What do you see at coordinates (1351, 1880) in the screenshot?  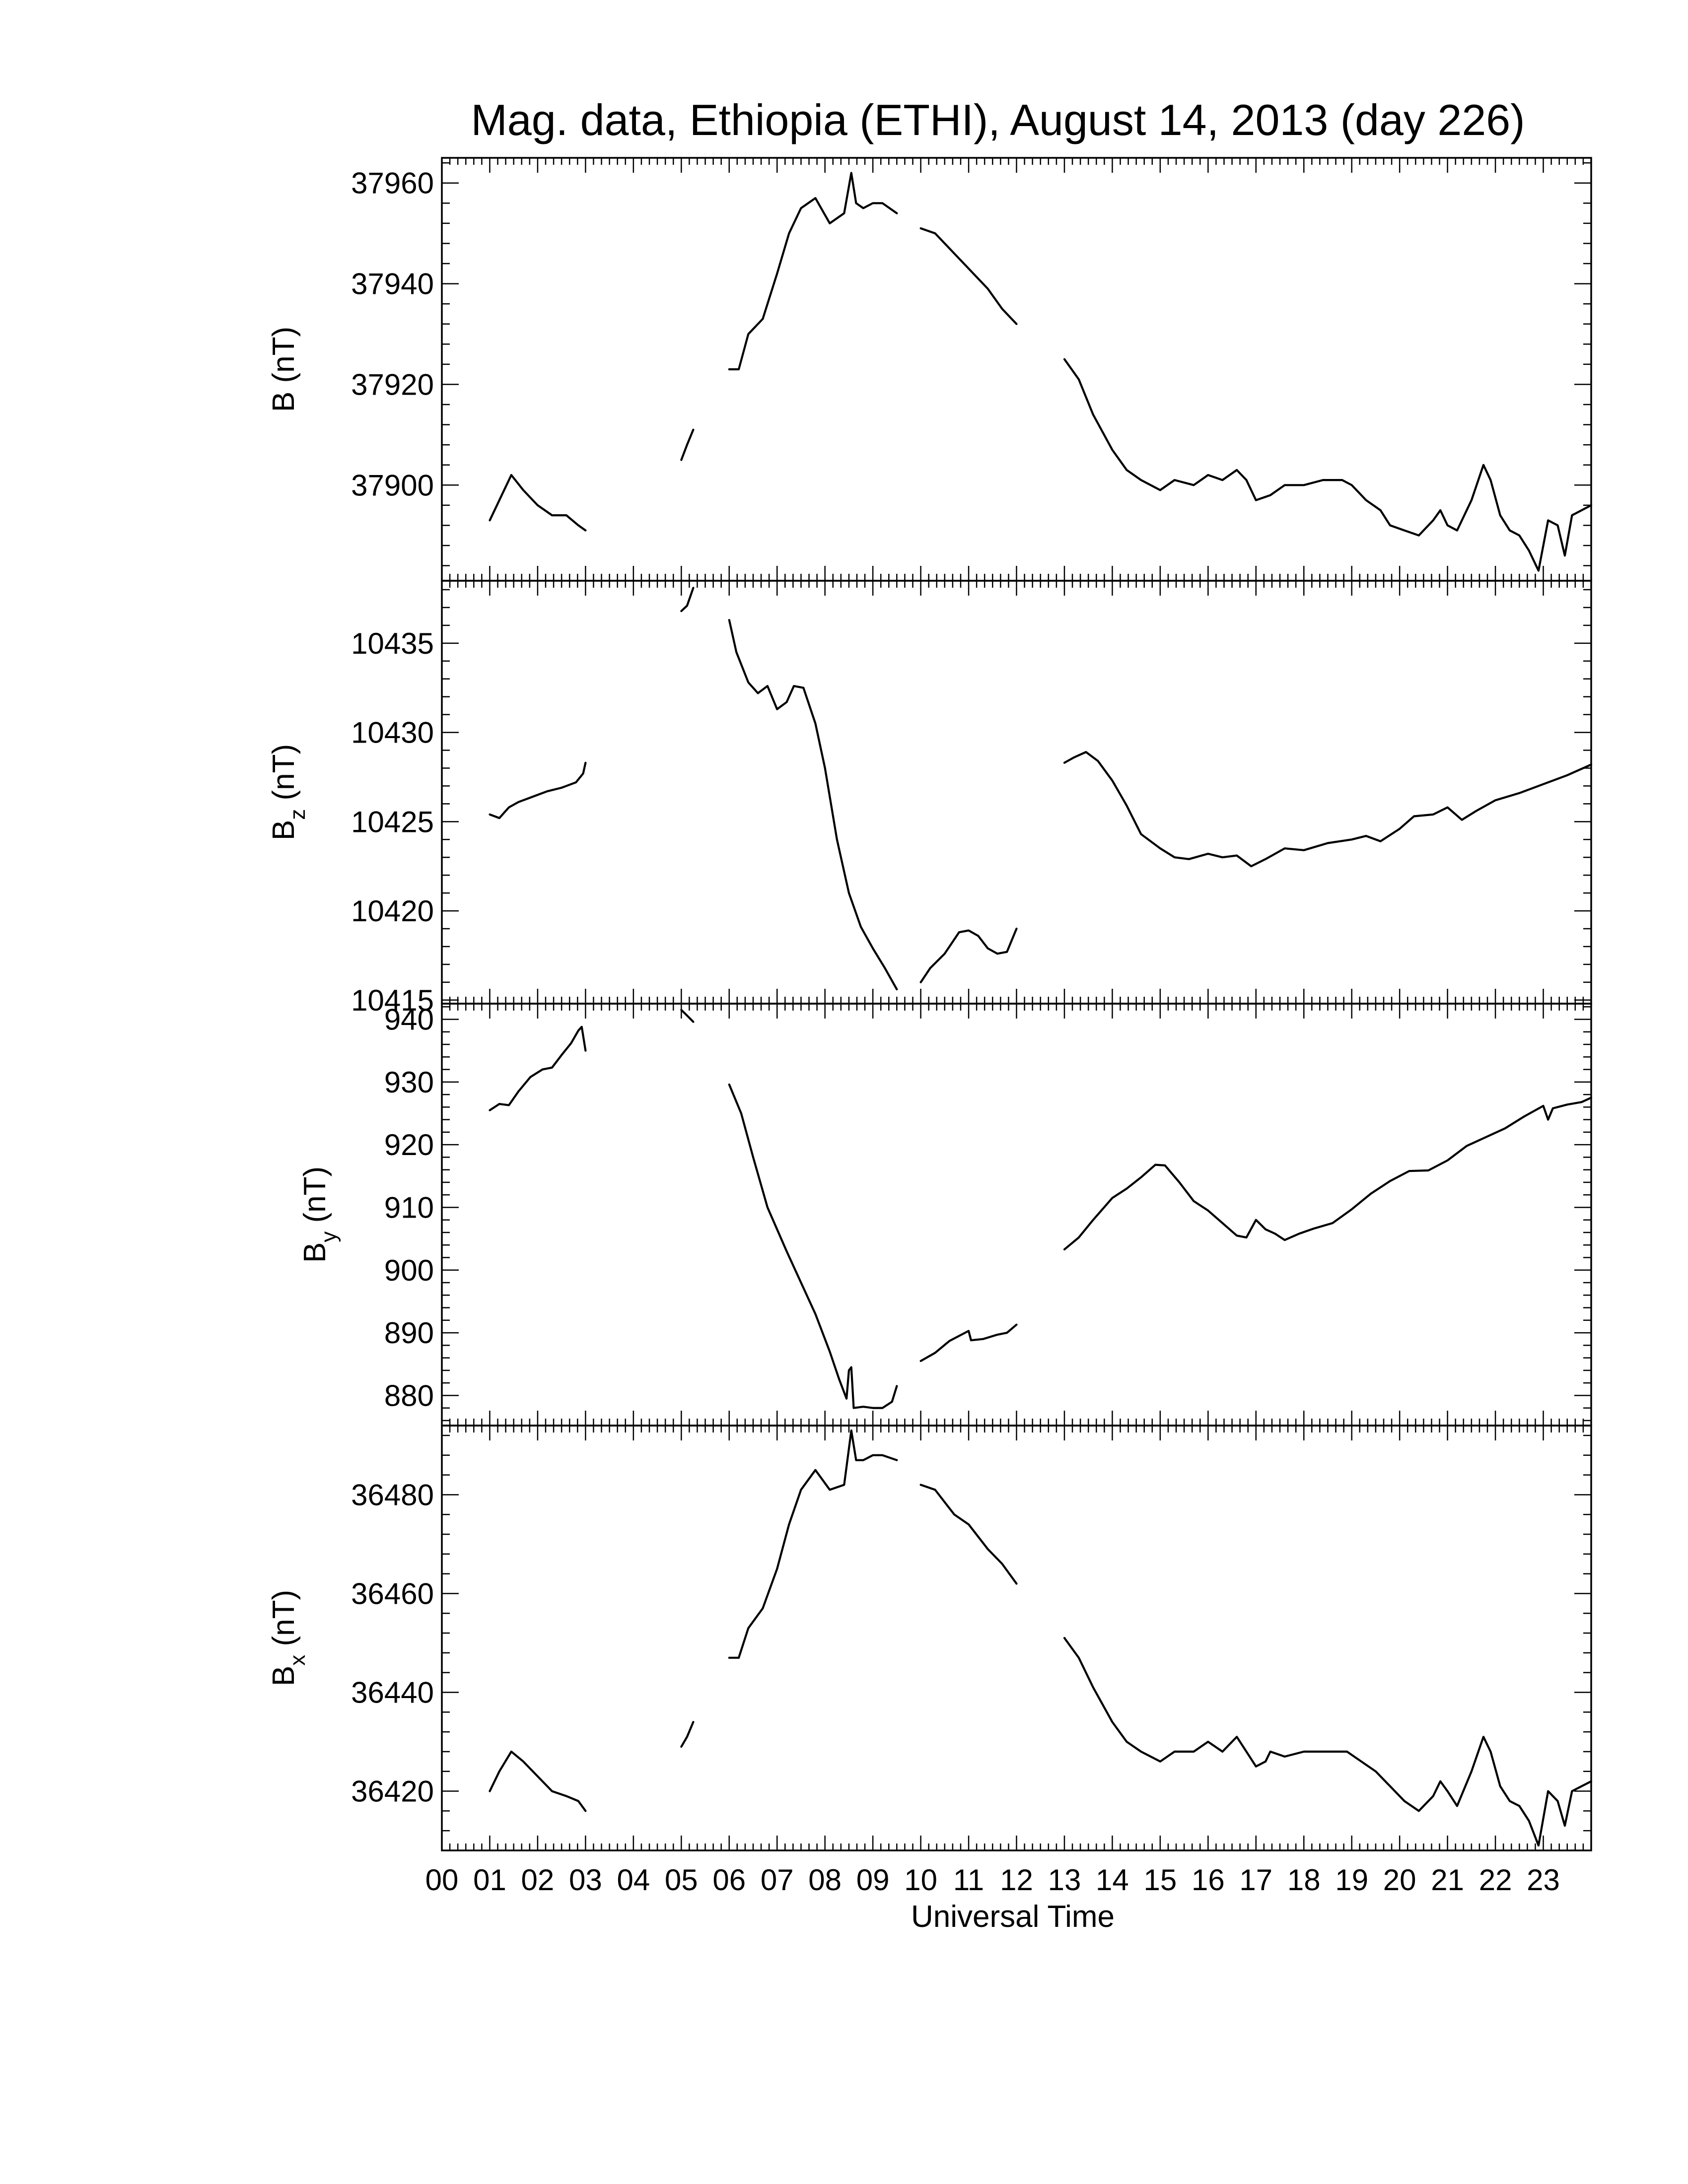 I see `x-tick-label: 19` at bounding box center [1351, 1880].